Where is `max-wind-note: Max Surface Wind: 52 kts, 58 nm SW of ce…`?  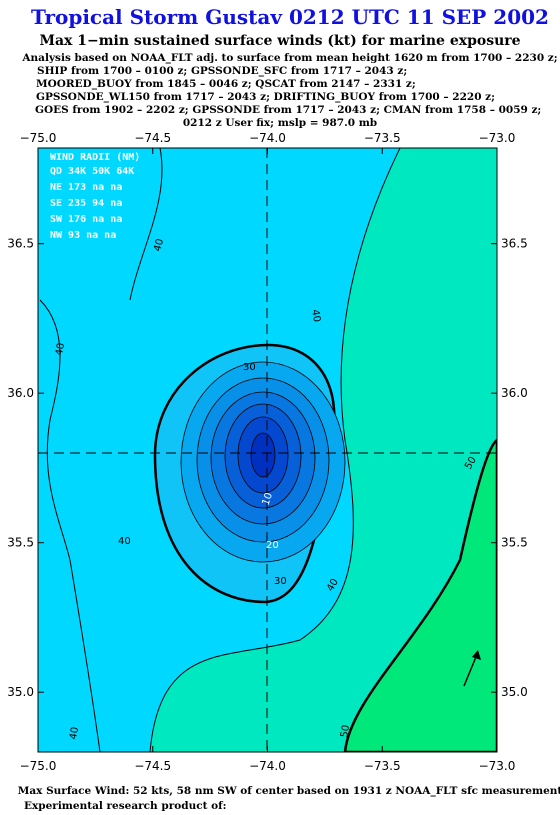
max-wind-note: Max Surface Wind: 52 kts, 58 nm SW of ce… is located at coordinates (289, 791).